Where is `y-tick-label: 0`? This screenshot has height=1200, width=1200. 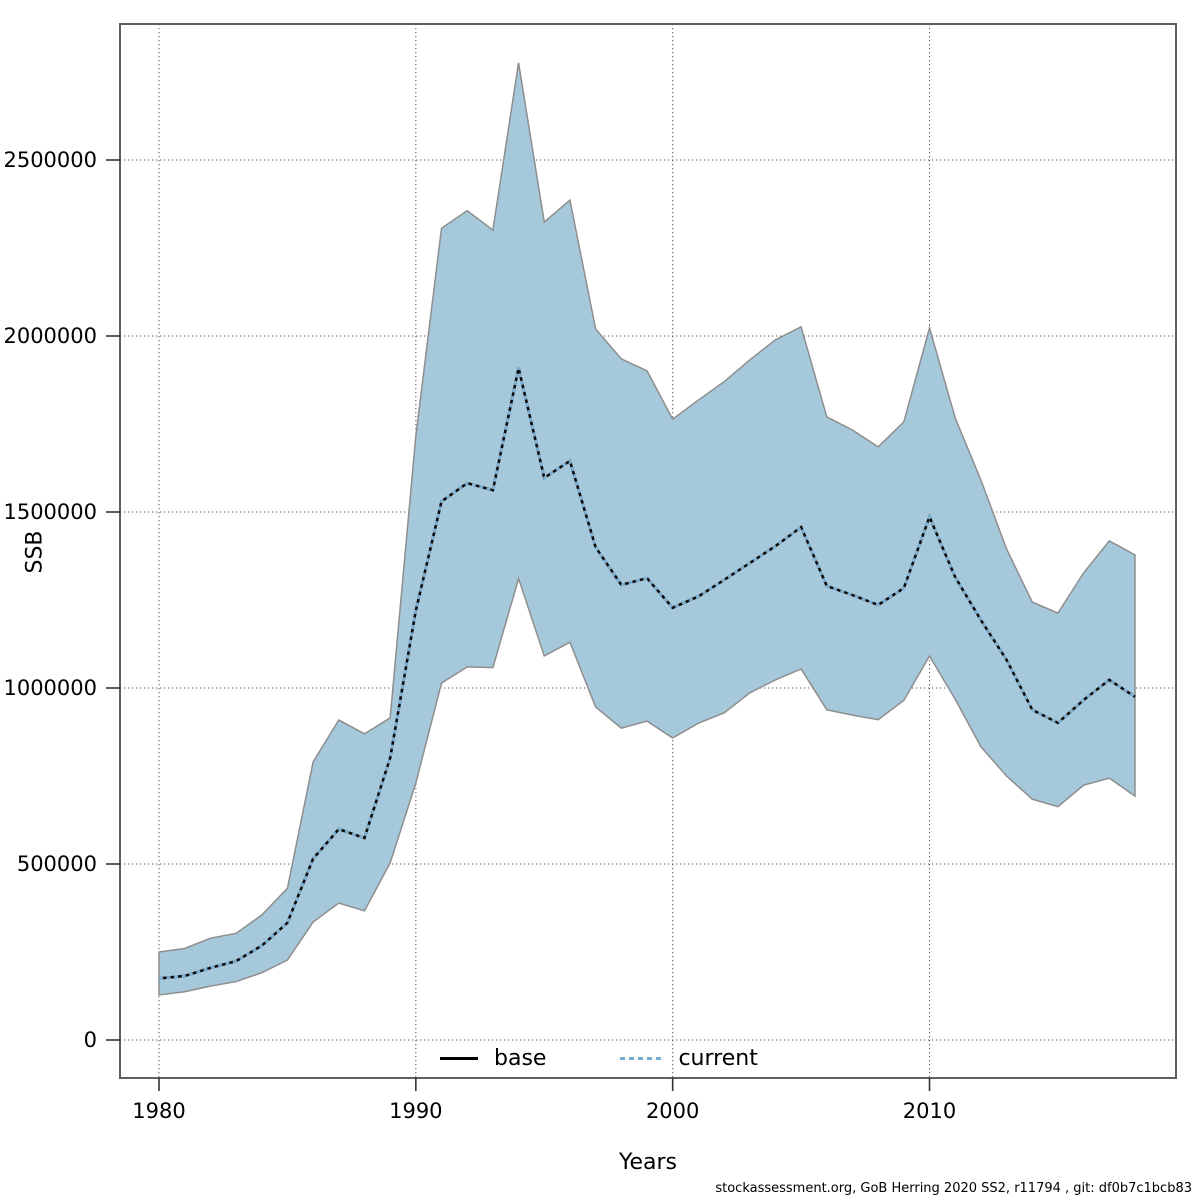
y-tick-label: 0 is located at coordinates (90, 1040).